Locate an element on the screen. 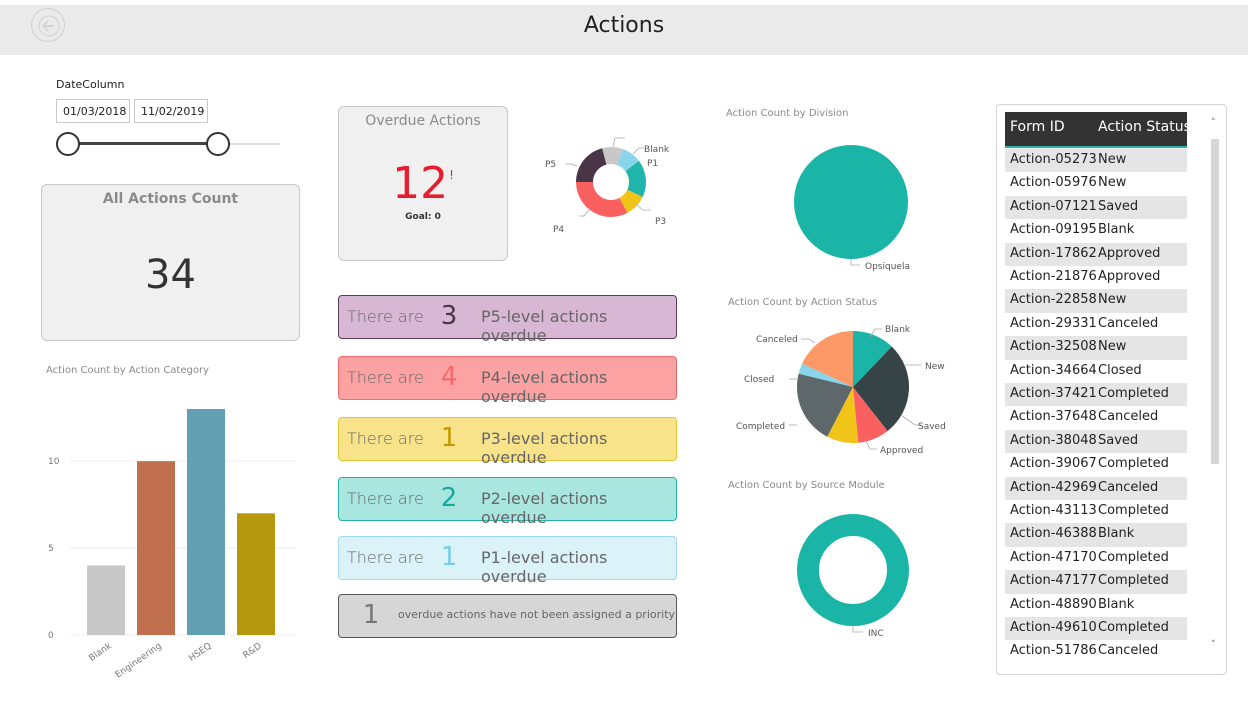 The width and height of the screenshot is (1248, 712). pie-slice-opsiquela is located at coordinates (851, 202).